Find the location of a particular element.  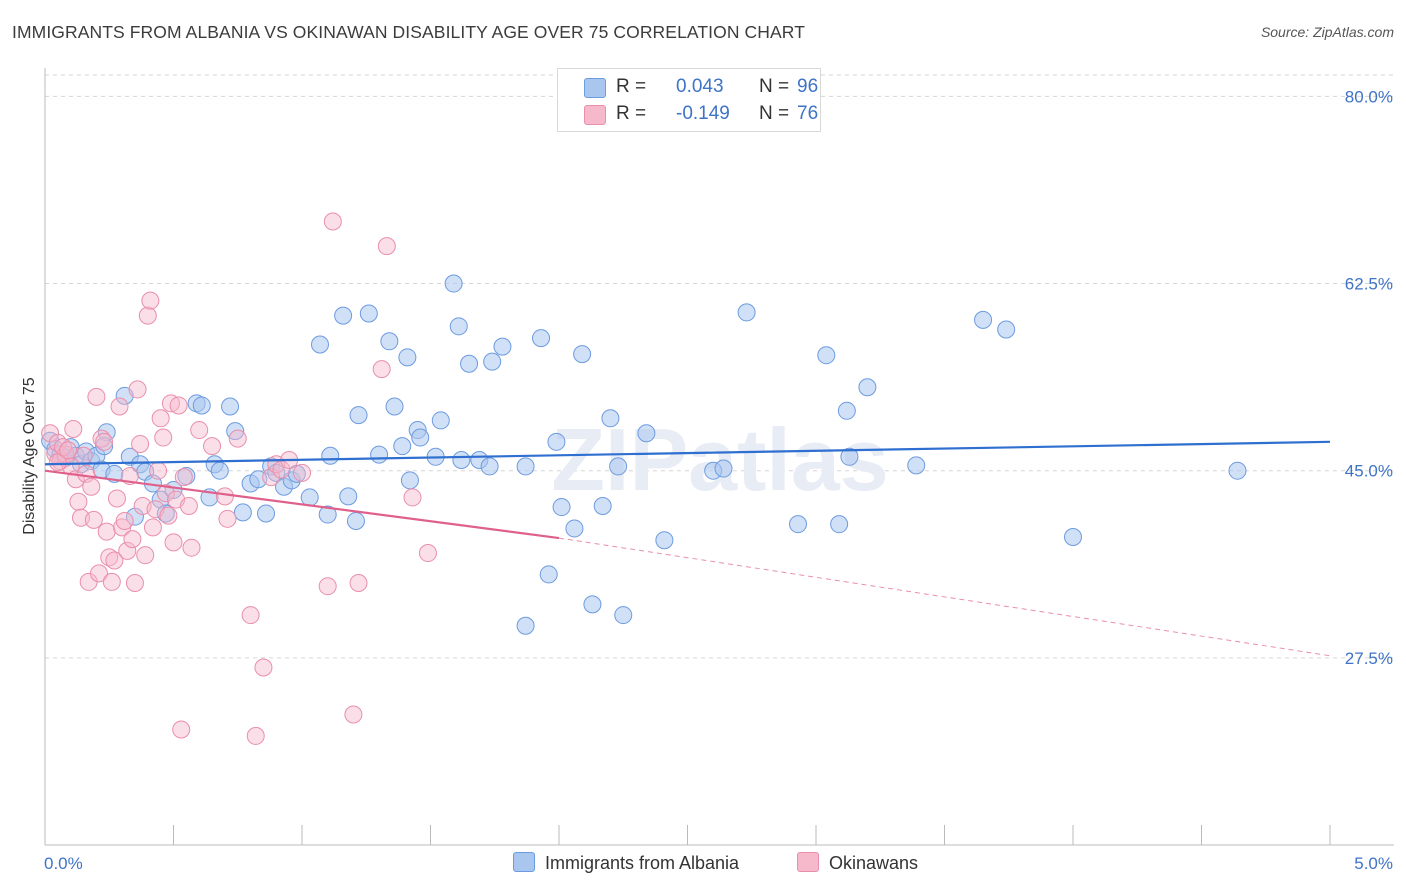

x-tick-label: 5.0% is located at coordinates (1373, 863).